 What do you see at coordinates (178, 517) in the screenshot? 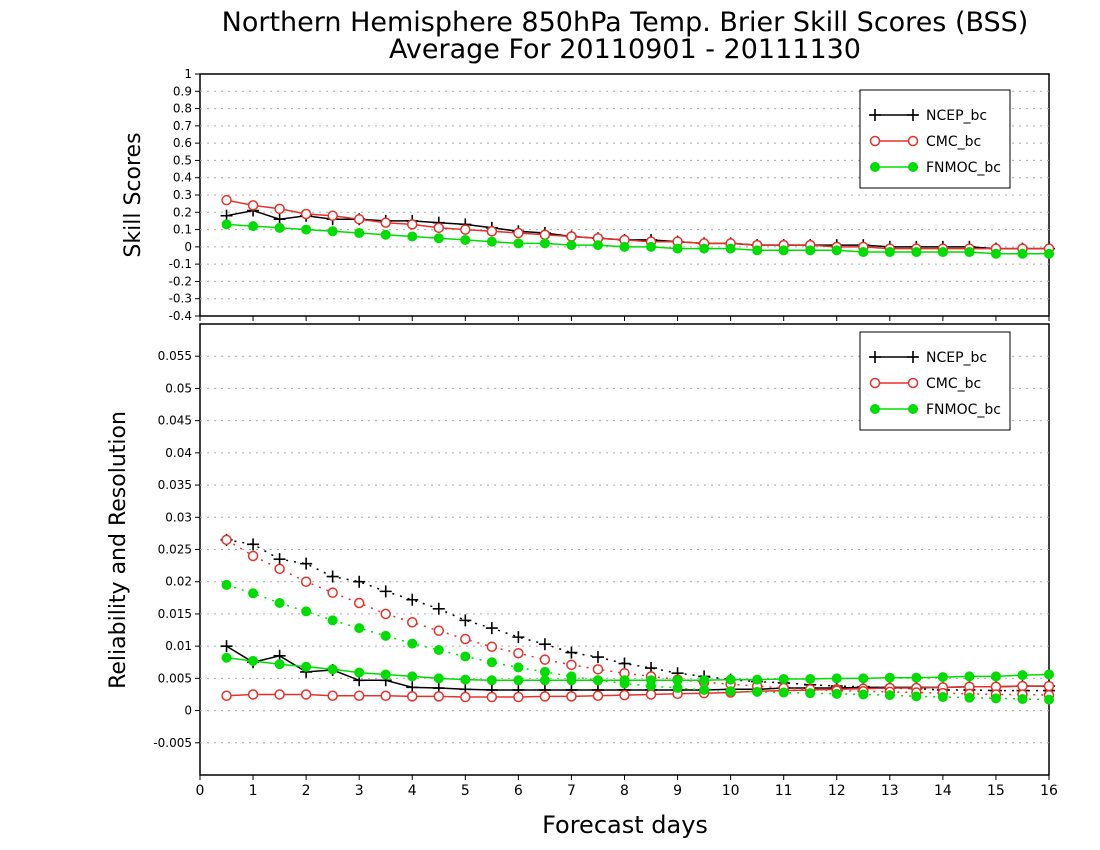
I see `y-tick-label: 0.03` at bounding box center [178, 517].